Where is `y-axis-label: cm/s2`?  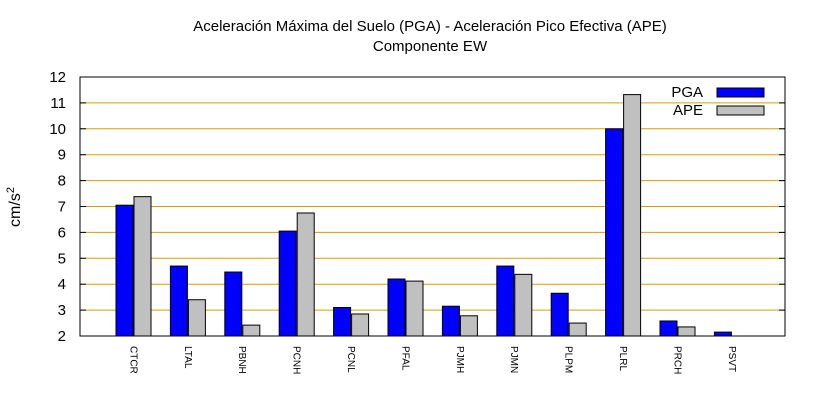 y-axis-label: cm/s2 is located at coordinates (14, 207).